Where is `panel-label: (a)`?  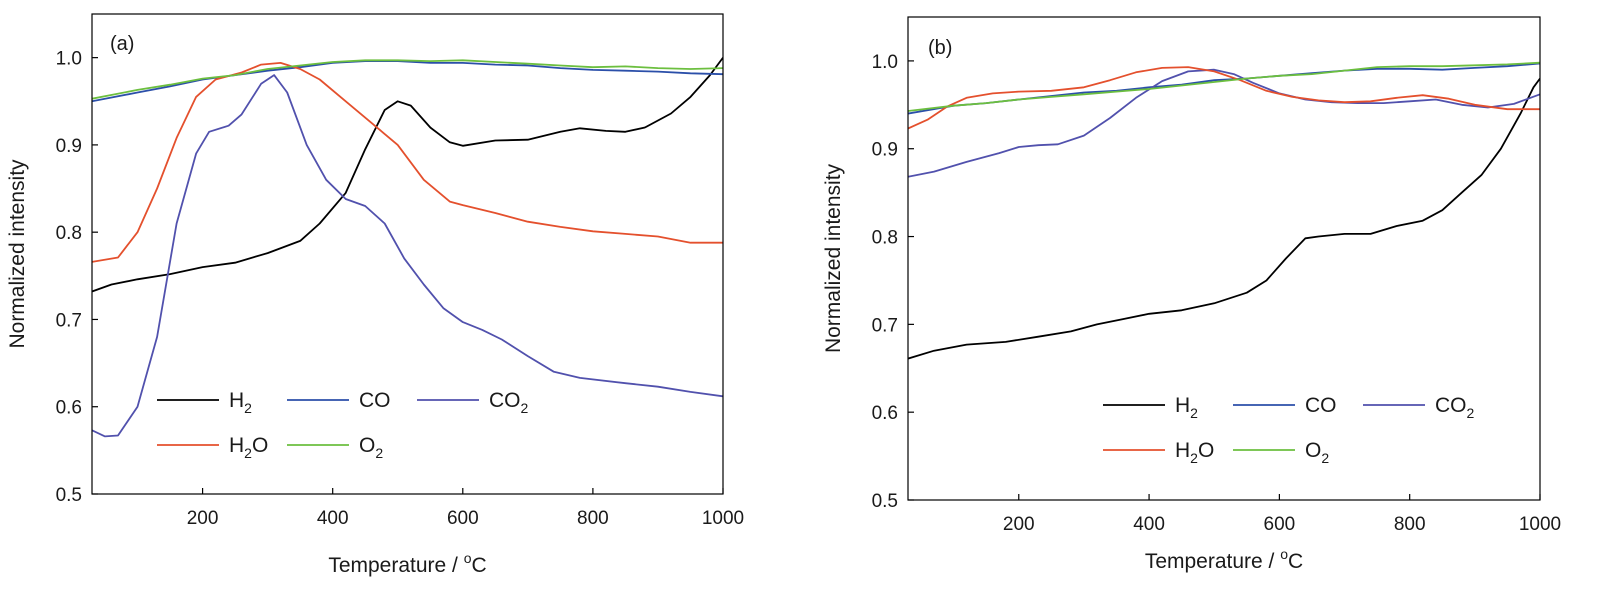
panel-label: (a) is located at coordinates (122, 44).